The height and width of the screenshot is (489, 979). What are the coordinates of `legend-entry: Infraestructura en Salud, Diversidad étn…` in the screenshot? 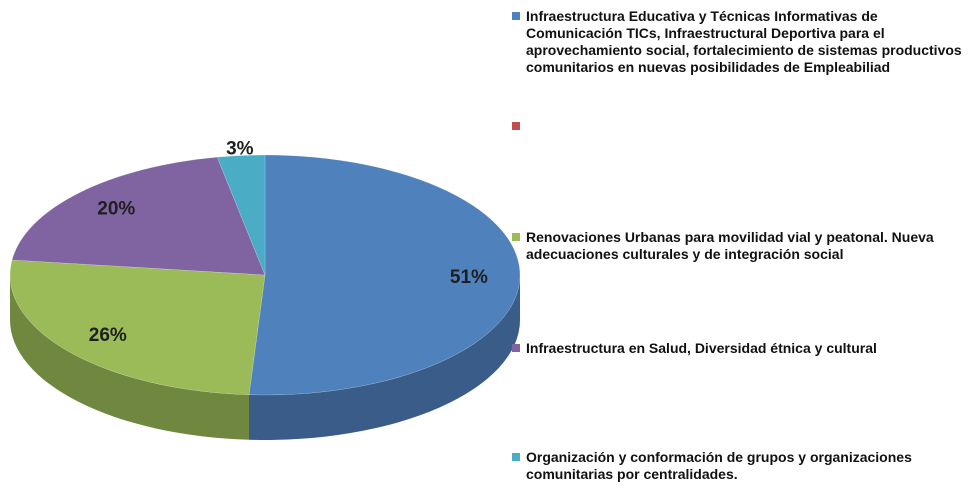 It's located at (742, 348).